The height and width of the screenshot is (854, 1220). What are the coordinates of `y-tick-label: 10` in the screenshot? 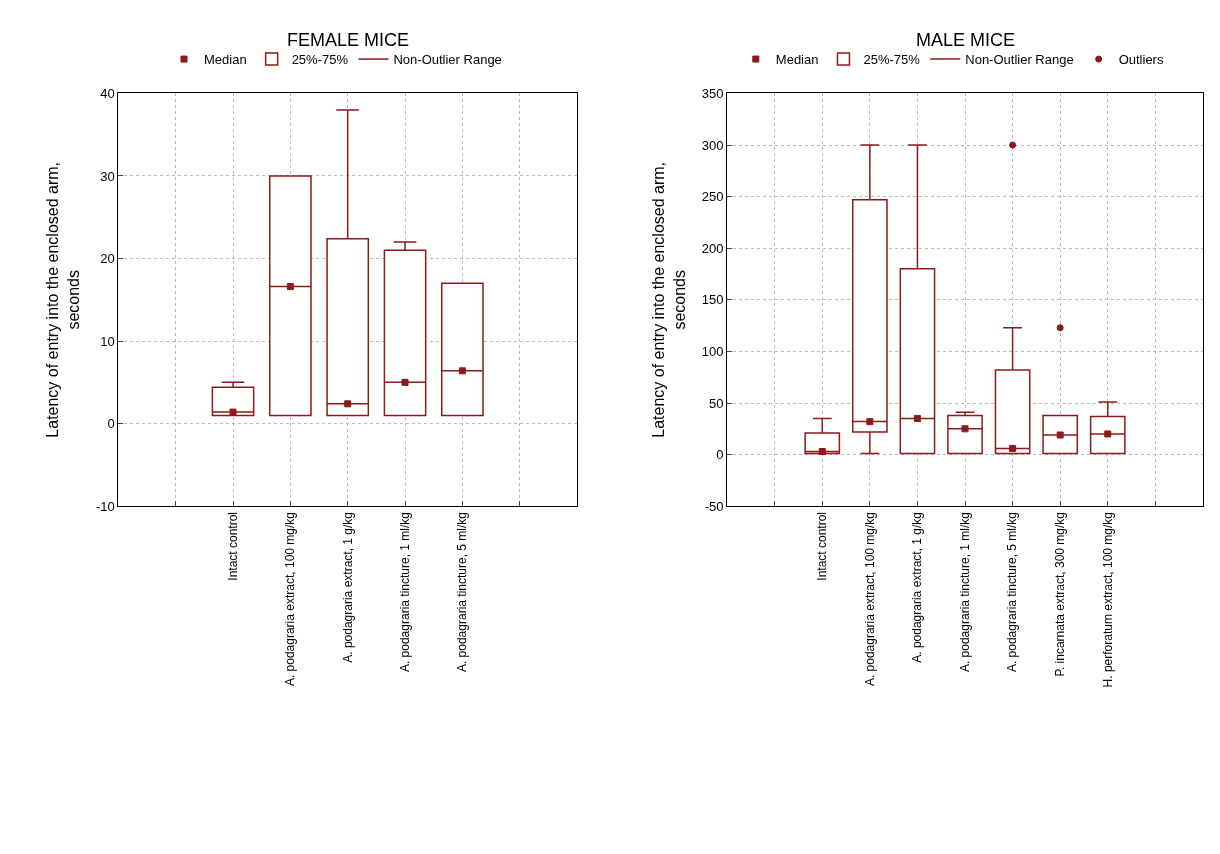 It's located at (107, 341).